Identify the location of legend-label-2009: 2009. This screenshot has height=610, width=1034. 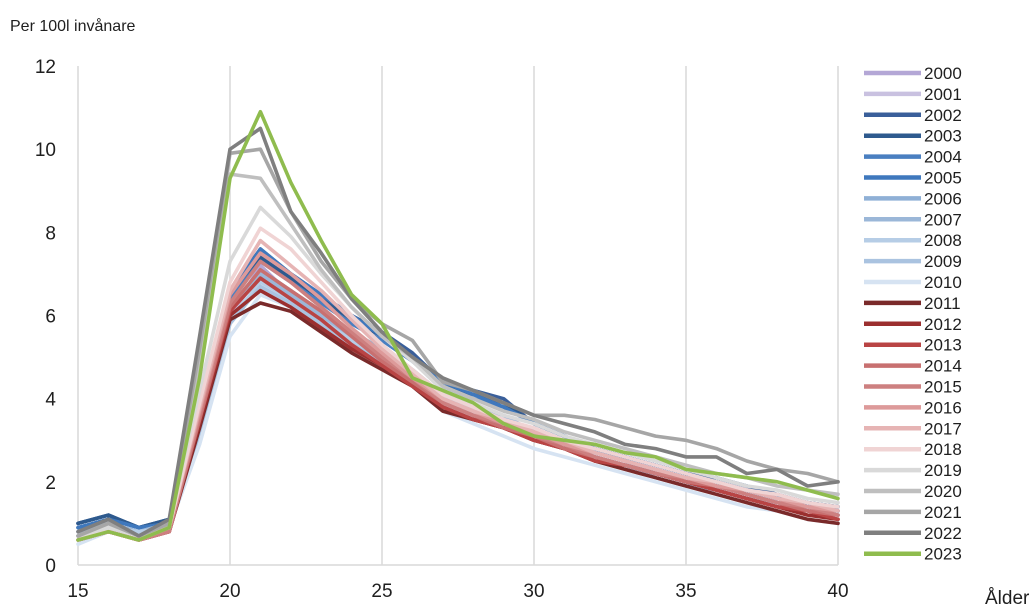
(943, 261).